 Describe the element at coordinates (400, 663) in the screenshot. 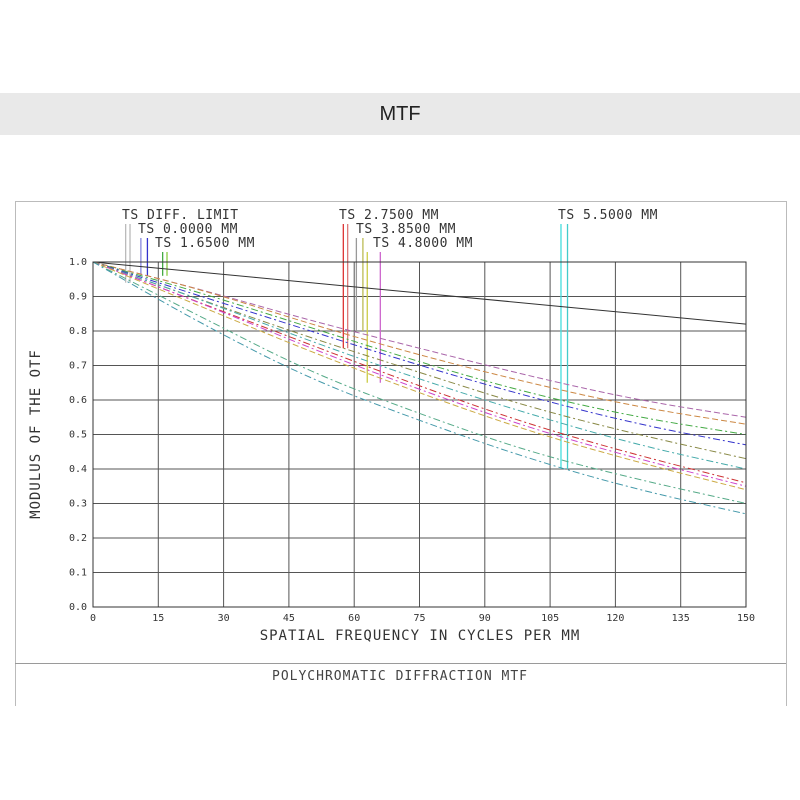

I see `footer-separator` at that location.